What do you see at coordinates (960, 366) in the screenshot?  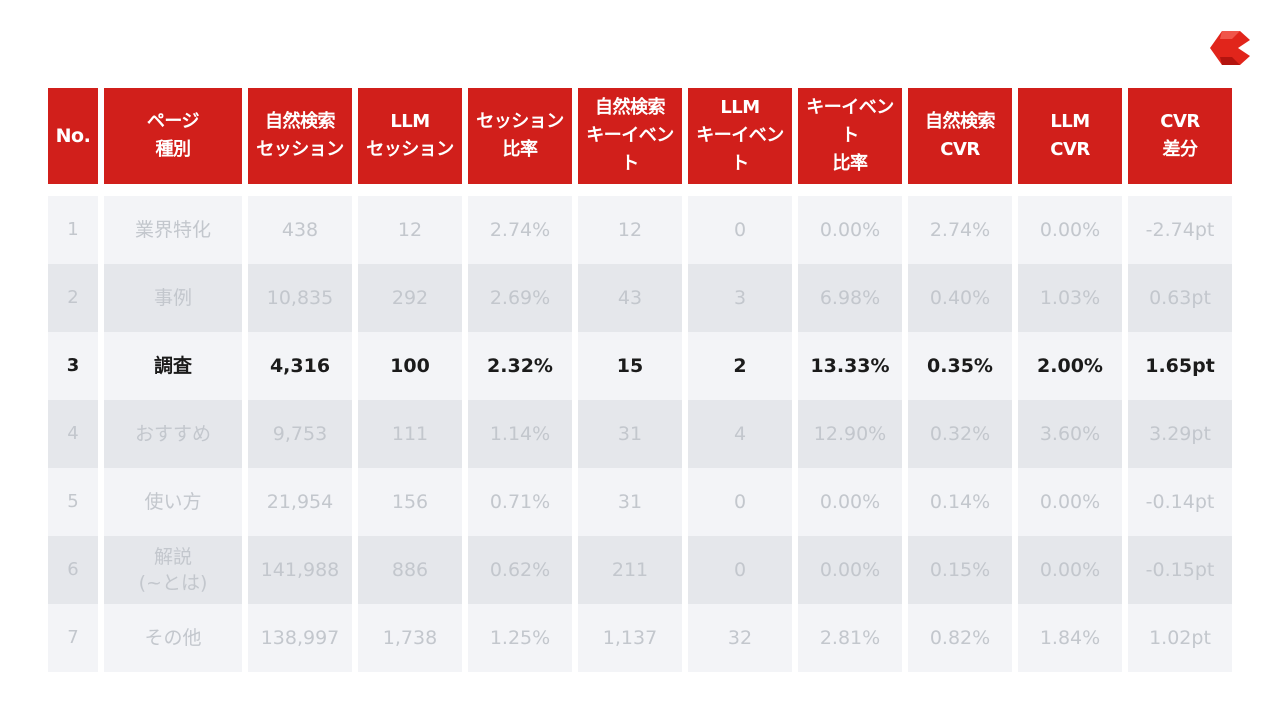 I see `table-cell-r3-c8: 0.35%` at bounding box center [960, 366].